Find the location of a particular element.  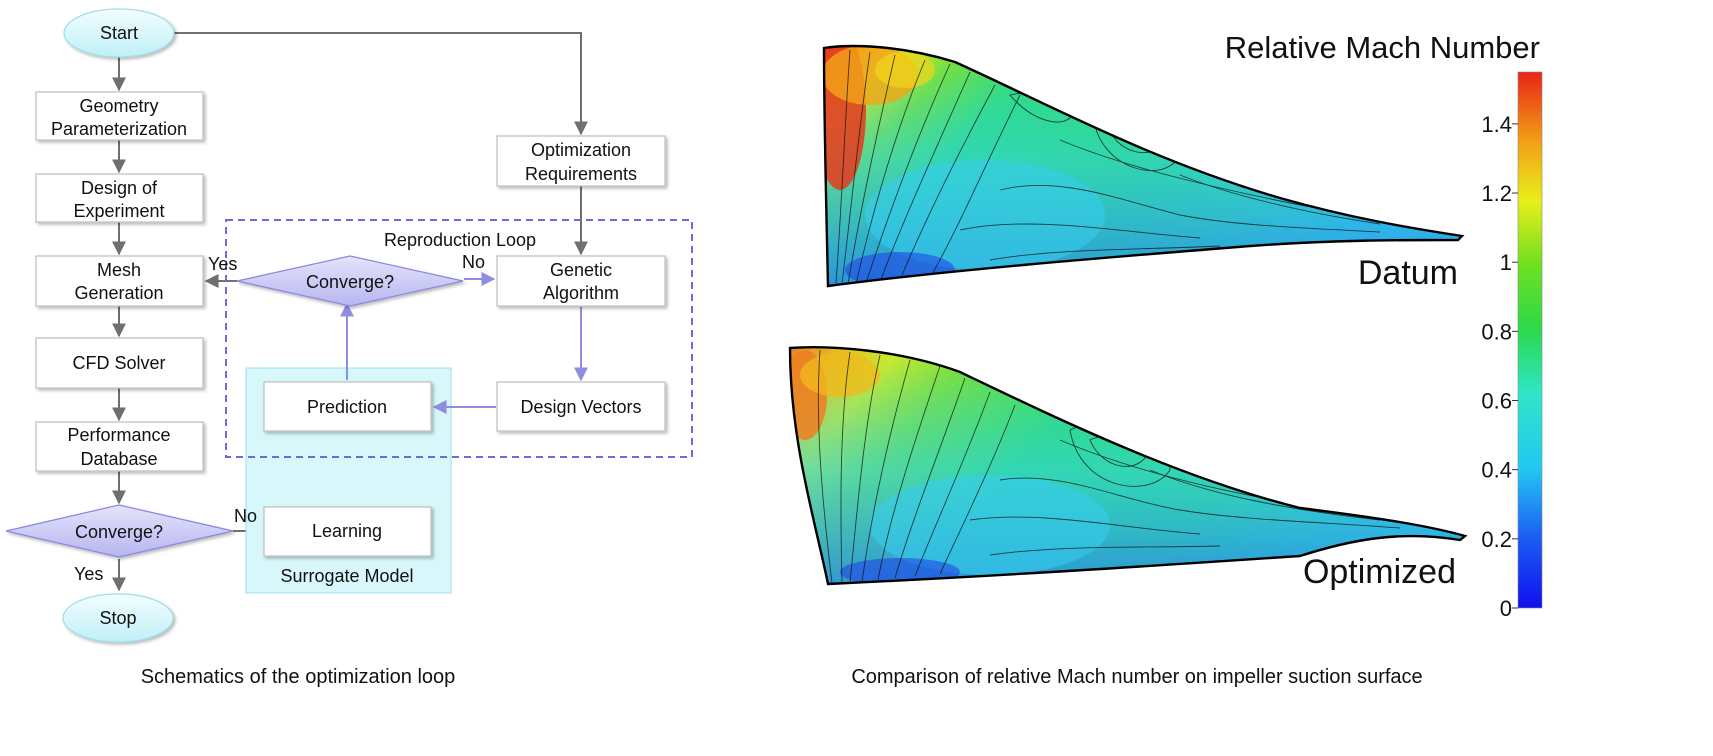

cfd-solver-label: CFD Solver is located at coordinates (118, 363).